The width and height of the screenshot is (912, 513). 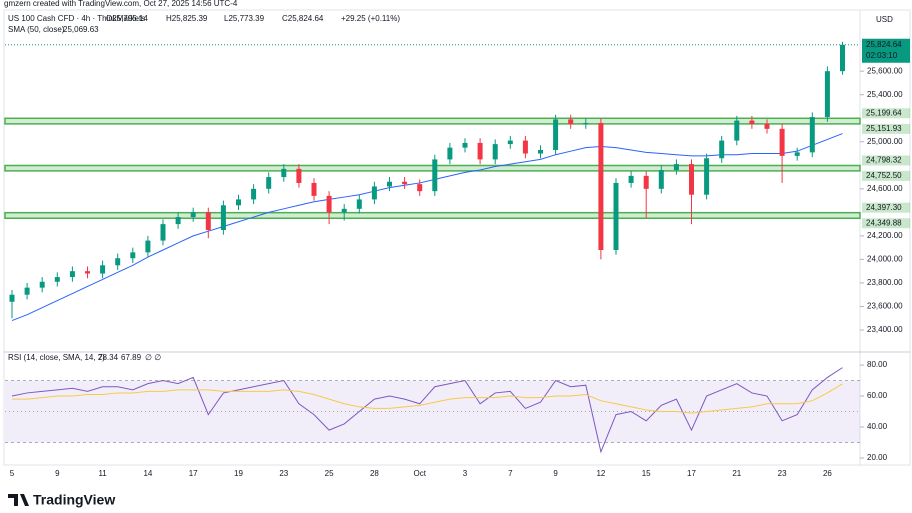 What do you see at coordinates (885, 70) in the screenshot?
I see `y-tick-label: 25,600.00` at bounding box center [885, 70].